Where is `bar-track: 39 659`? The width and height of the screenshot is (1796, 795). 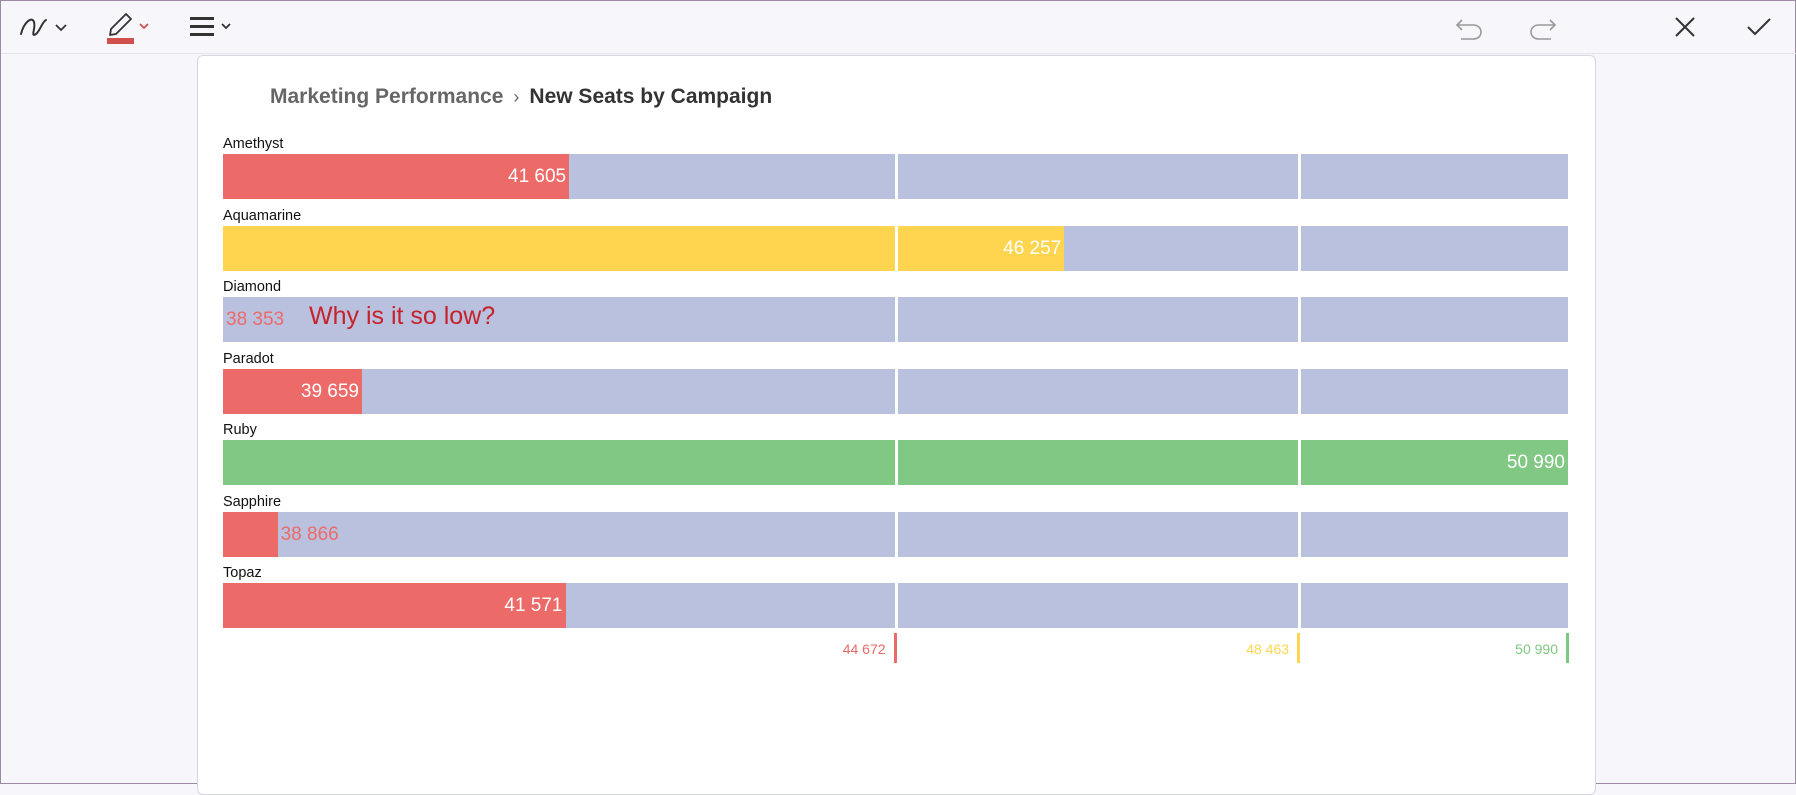 bar-track: 39 659 is located at coordinates (895, 391).